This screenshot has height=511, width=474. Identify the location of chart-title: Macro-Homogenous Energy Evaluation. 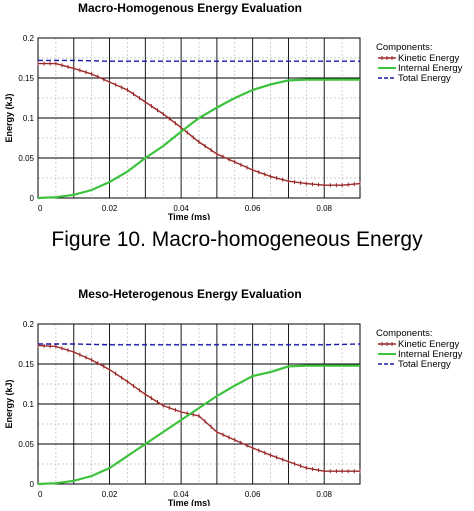
(190, 8).